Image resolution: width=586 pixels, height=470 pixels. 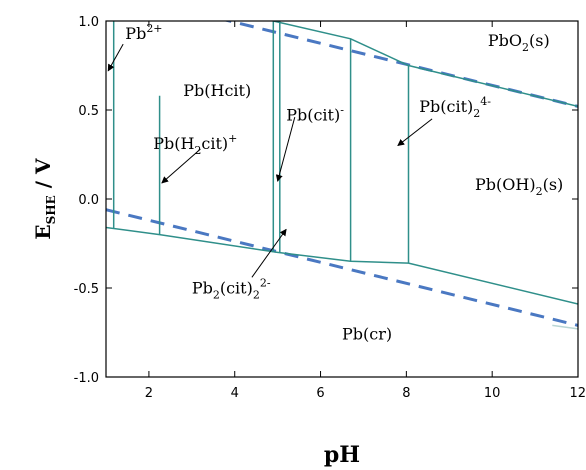 I want to click on y-axis-title: ESHE / V, so click(x=44, y=199).